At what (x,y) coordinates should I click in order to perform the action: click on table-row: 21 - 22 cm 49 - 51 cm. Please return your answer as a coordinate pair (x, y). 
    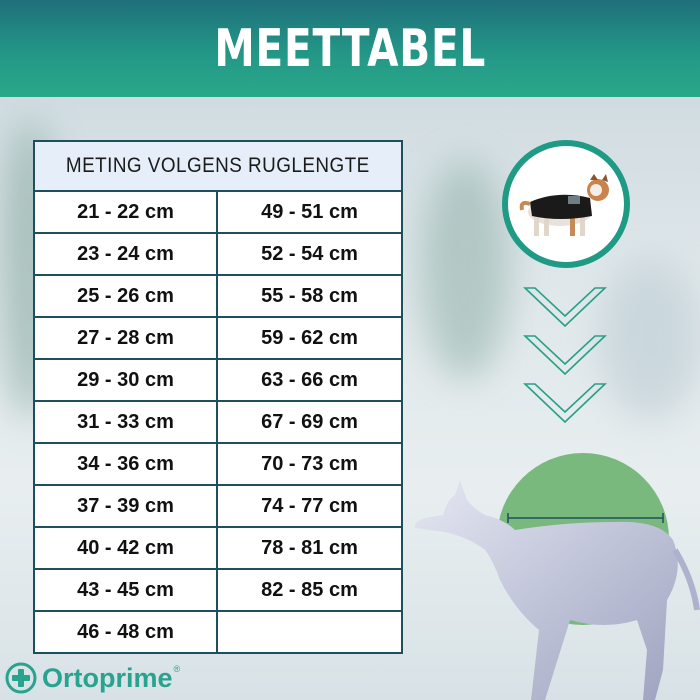
    Looking at the image, I should click on (218, 213).